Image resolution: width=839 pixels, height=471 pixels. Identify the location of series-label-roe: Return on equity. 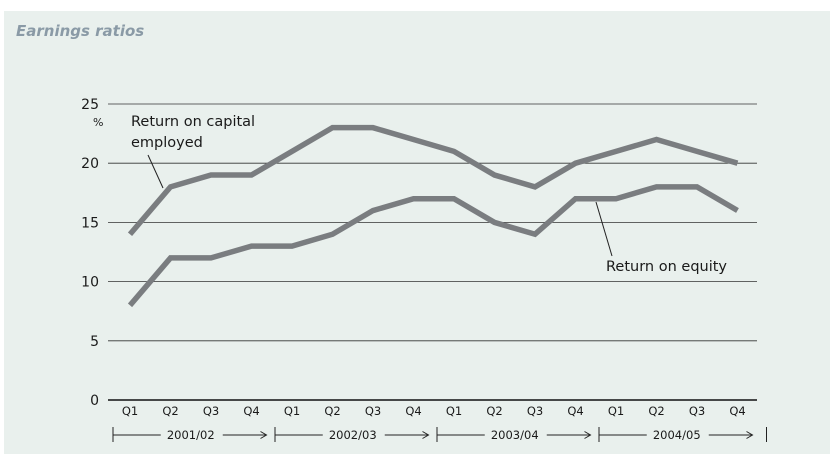
(666, 267).